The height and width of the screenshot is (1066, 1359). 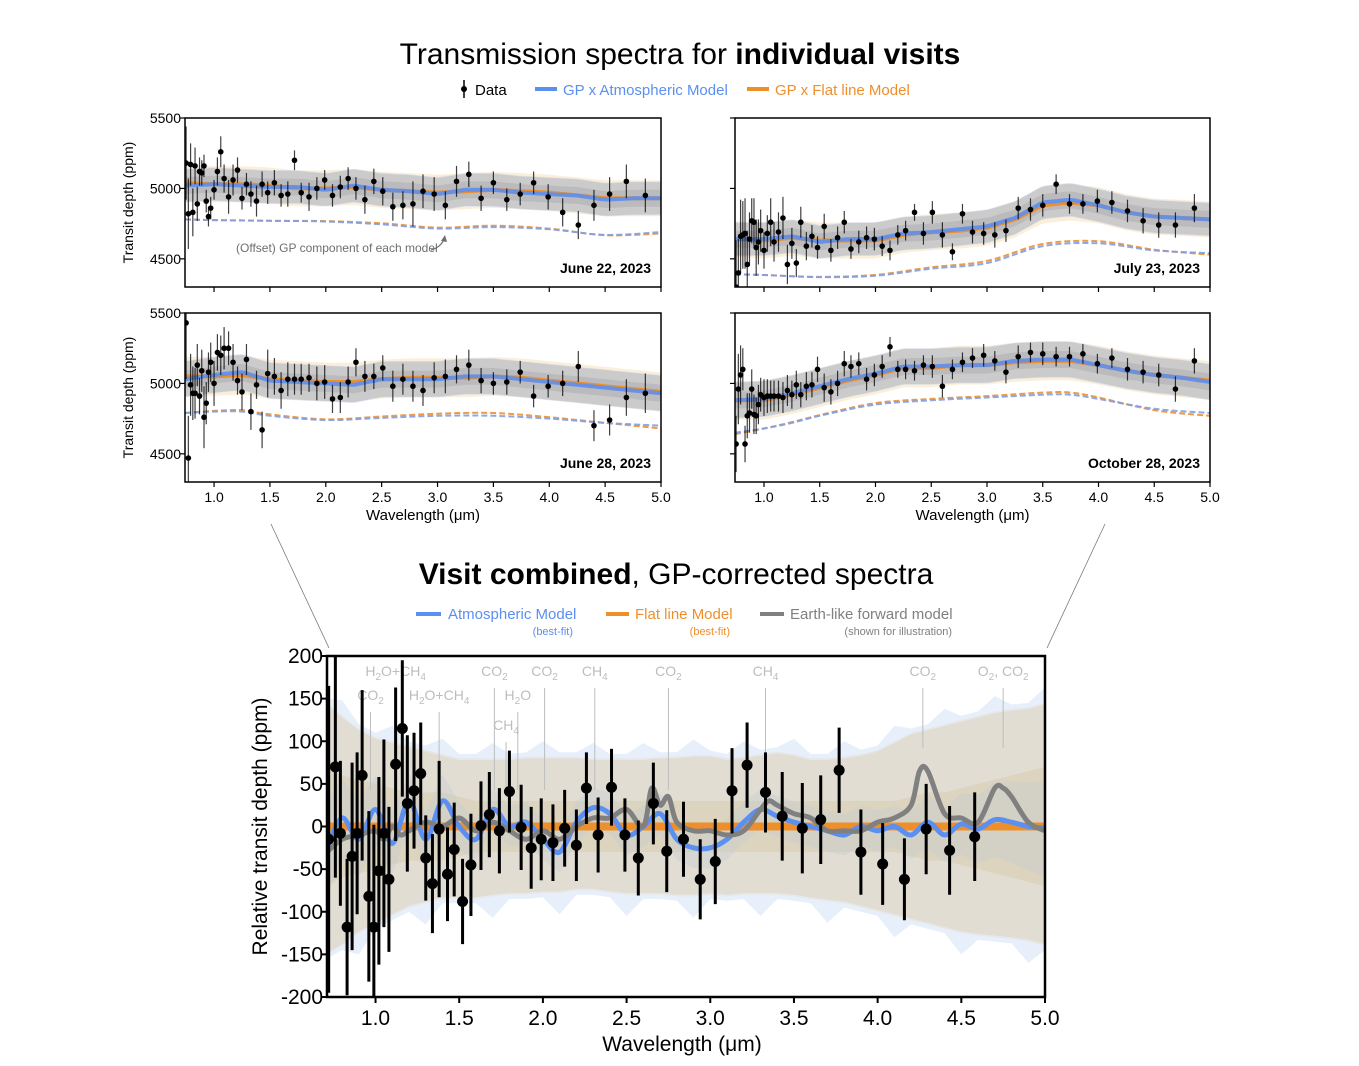 What do you see at coordinates (302, 954) in the screenshot?
I see `y-tick-label: -150` at bounding box center [302, 954].